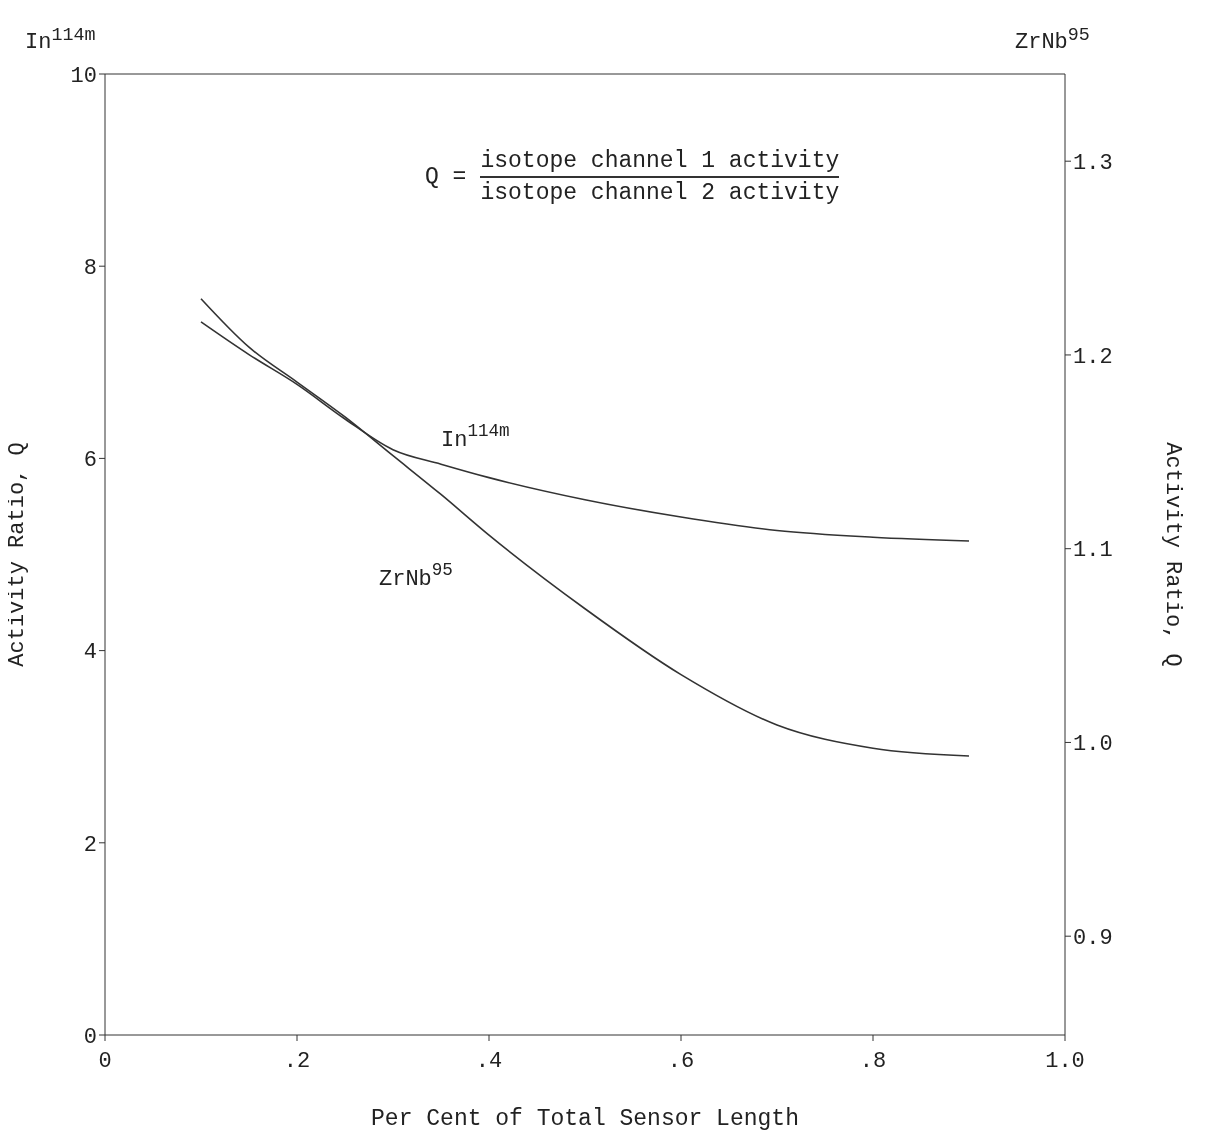 The height and width of the screenshot is (1145, 1205). What do you see at coordinates (1093, 745) in the screenshot?
I see `y2-tick-label: 1.0` at bounding box center [1093, 745].